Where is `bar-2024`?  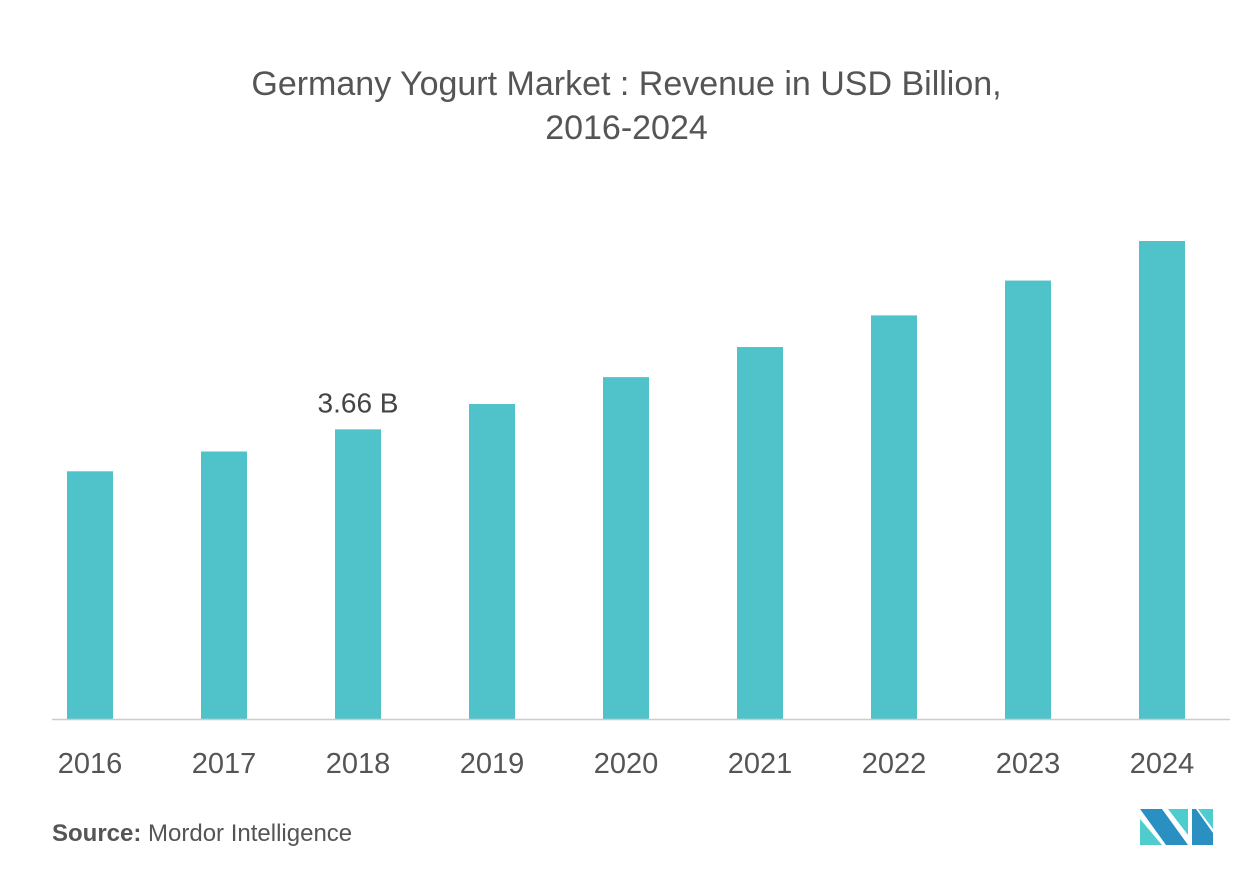 bar-2024 is located at coordinates (1162, 480).